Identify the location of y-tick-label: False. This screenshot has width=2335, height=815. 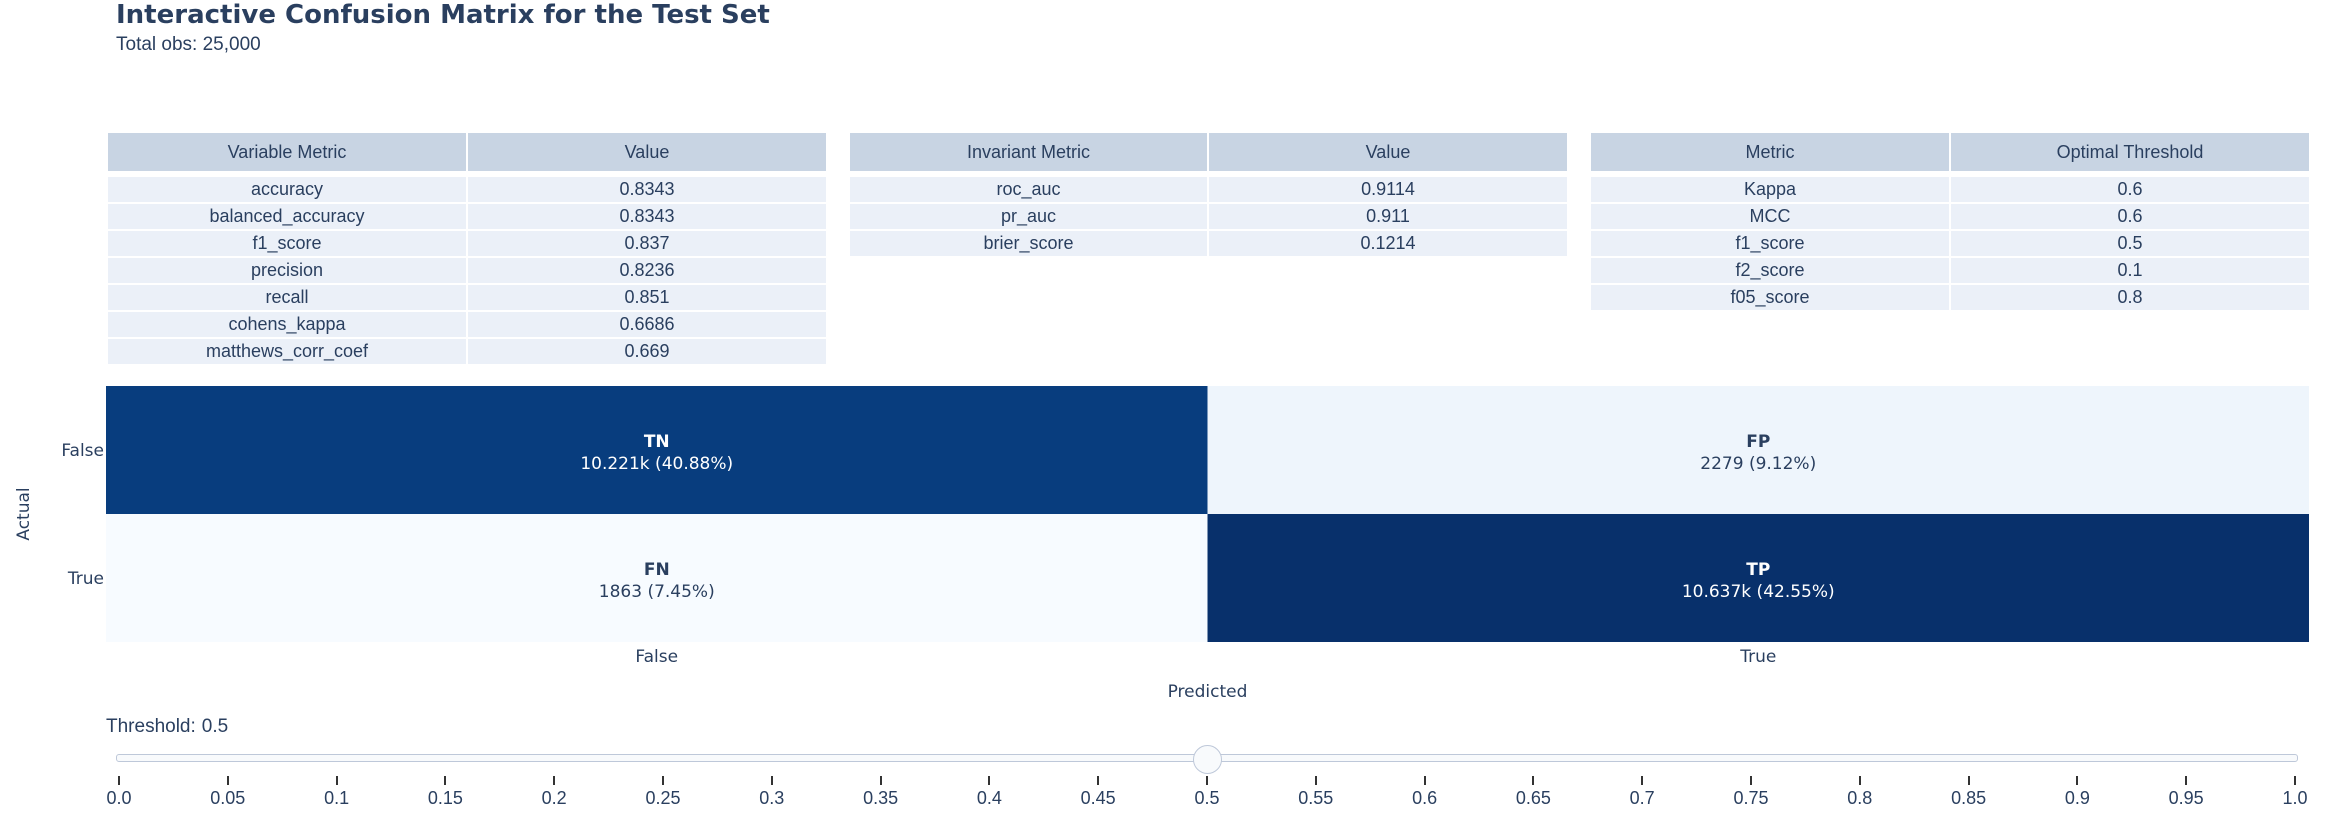
(82, 451).